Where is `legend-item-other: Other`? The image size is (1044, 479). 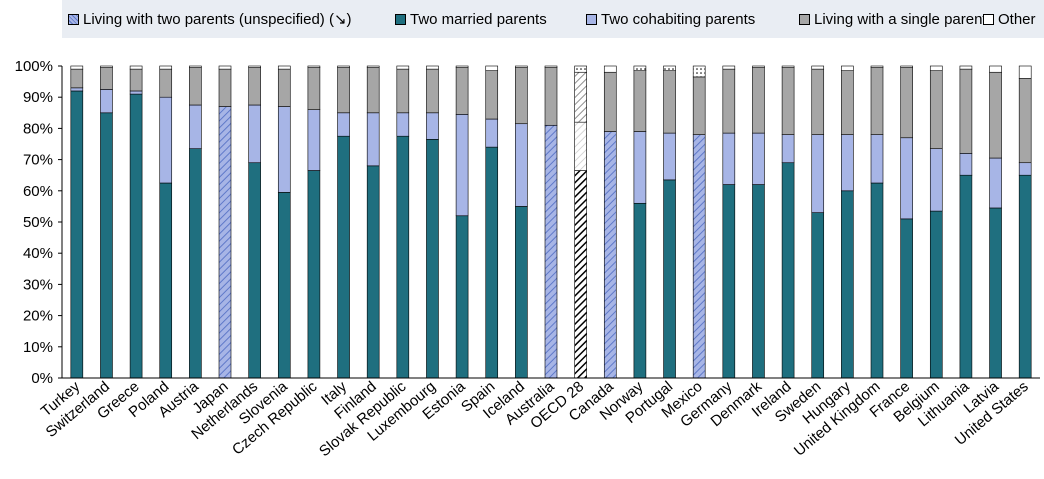 legend-item-other: Other is located at coordinates (1009, 19).